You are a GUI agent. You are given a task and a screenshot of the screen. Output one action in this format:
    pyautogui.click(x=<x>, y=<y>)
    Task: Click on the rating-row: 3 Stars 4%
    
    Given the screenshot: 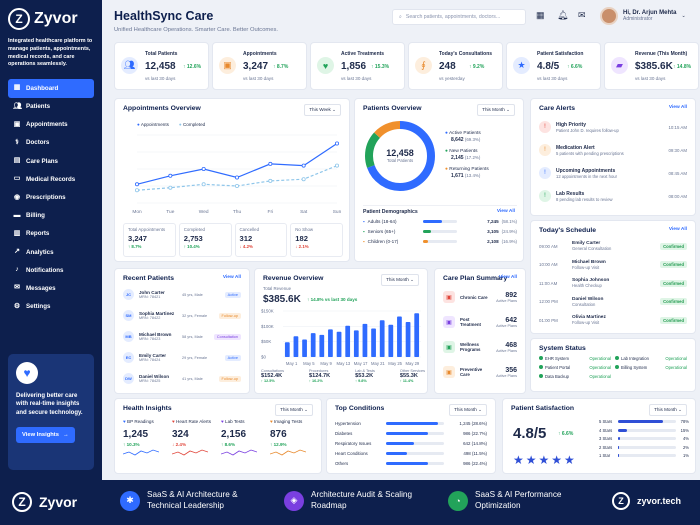 What is the action you would take?
    pyautogui.click(x=644, y=438)
    